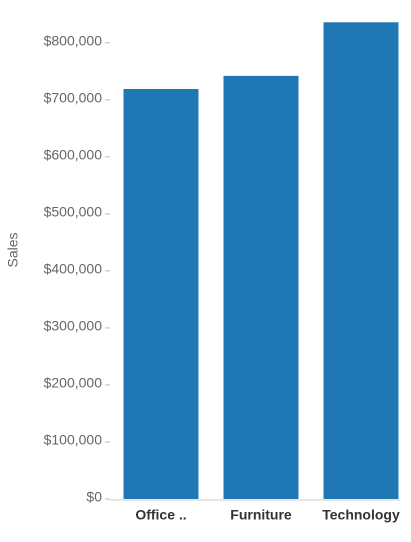 Image resolution: width=411 pixels, height=542 pixels. Describe the element at coordinates (261, 515) in the screenshot. I see `x-tick-label: Furniture` at that location.